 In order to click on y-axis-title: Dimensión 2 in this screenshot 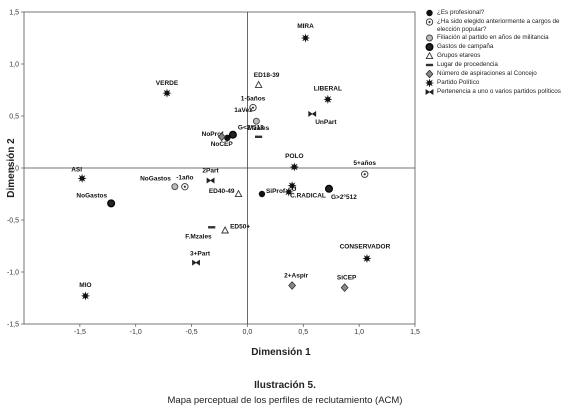, I will do `click(11, 168)`.